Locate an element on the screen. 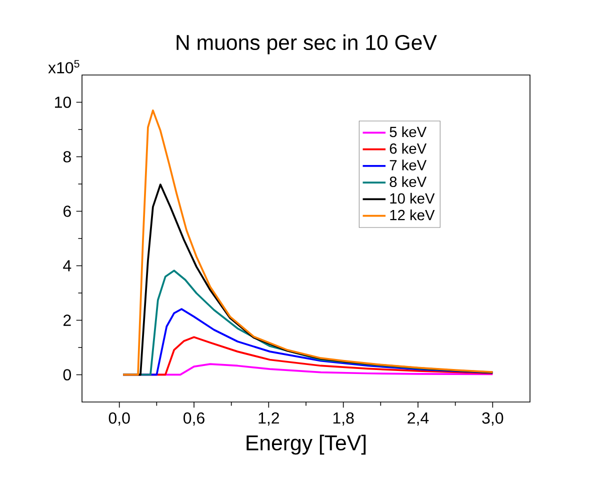  y-tick-label: 2 is located at coordinates (67, 320).